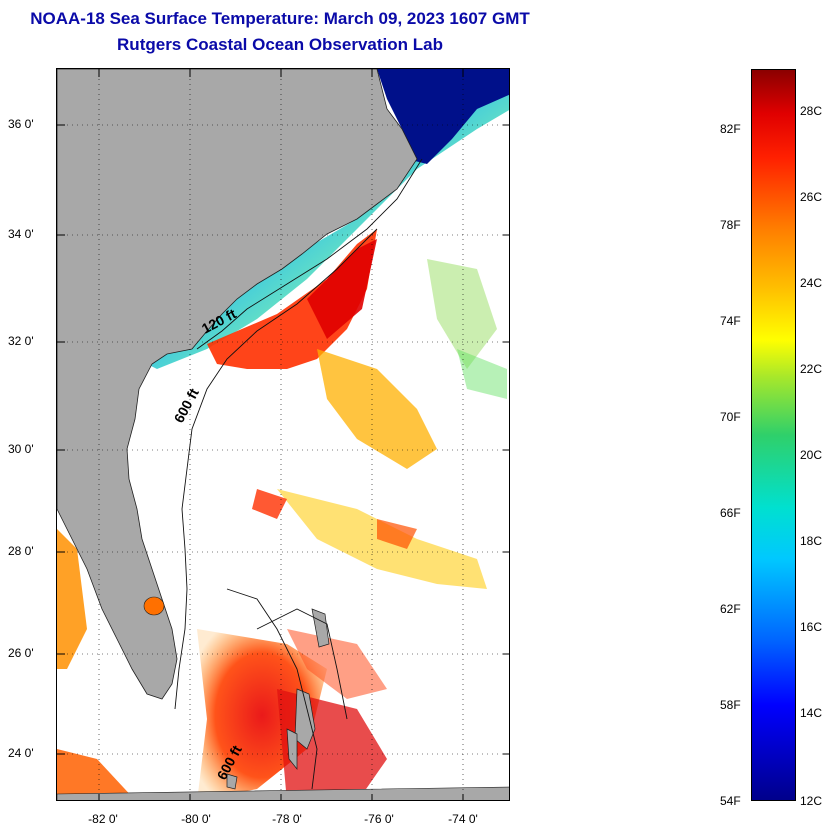 This screenshot has height=832, width=833. Describe the element at coordinates (196, 819) in the screenshot. I see `lon-label: -80 0'` at that location.